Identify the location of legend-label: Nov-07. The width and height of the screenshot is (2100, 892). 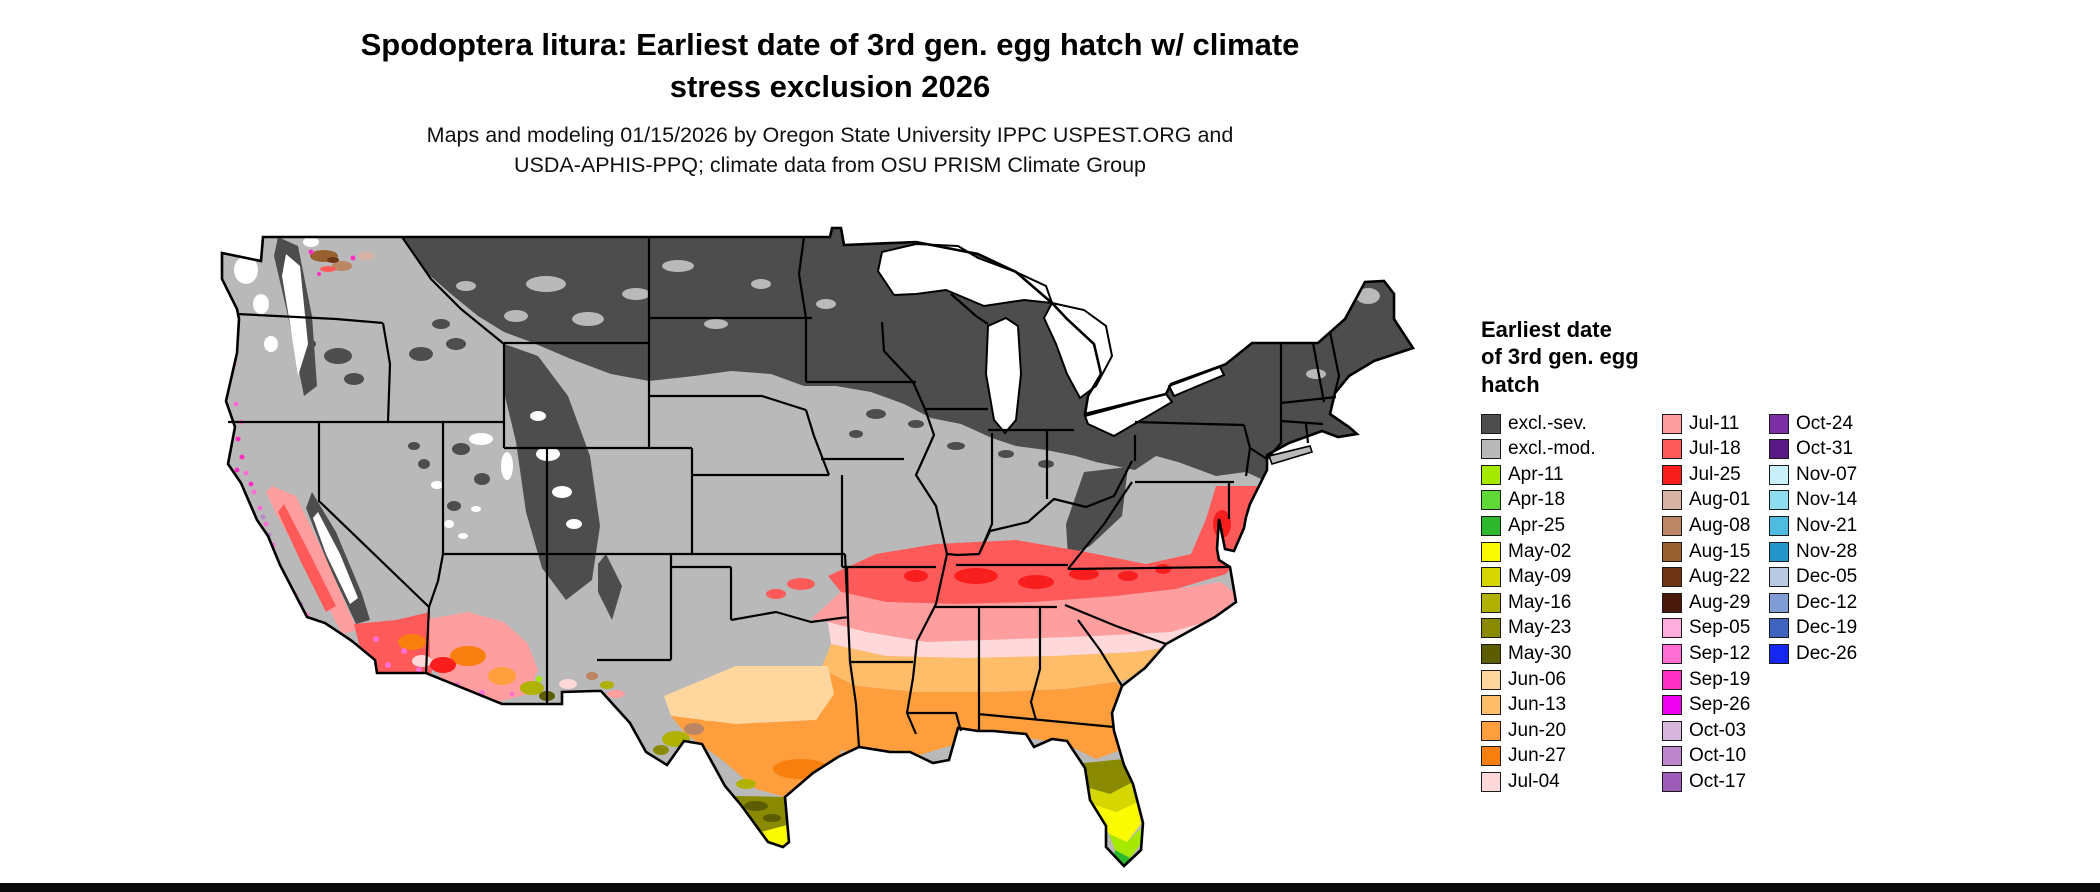
(1827, 474).